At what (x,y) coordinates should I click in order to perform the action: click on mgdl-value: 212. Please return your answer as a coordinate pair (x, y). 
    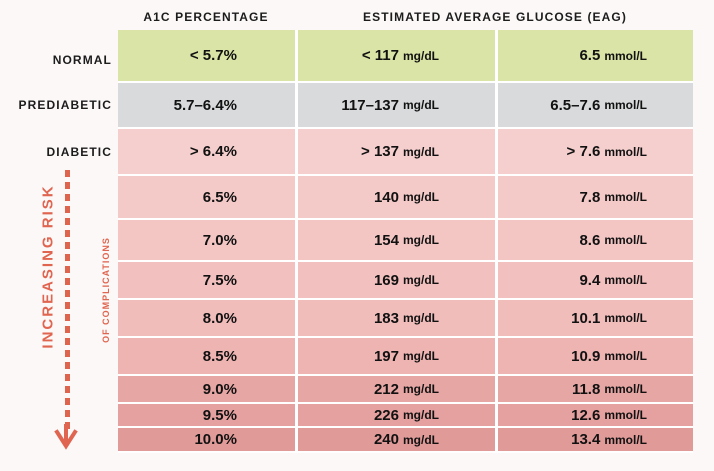
    Looking at the image, I should click on (386, 389).